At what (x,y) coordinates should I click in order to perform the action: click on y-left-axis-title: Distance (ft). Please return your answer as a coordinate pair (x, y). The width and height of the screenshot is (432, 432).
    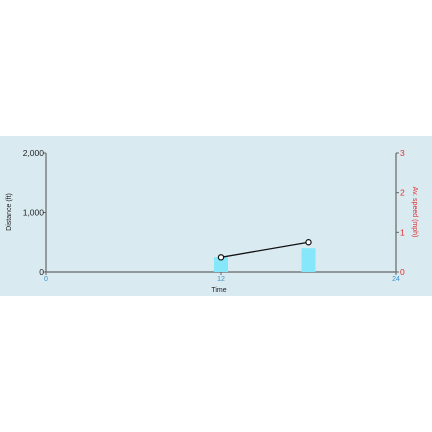
    Looking at the image, I should click on (9, 212).